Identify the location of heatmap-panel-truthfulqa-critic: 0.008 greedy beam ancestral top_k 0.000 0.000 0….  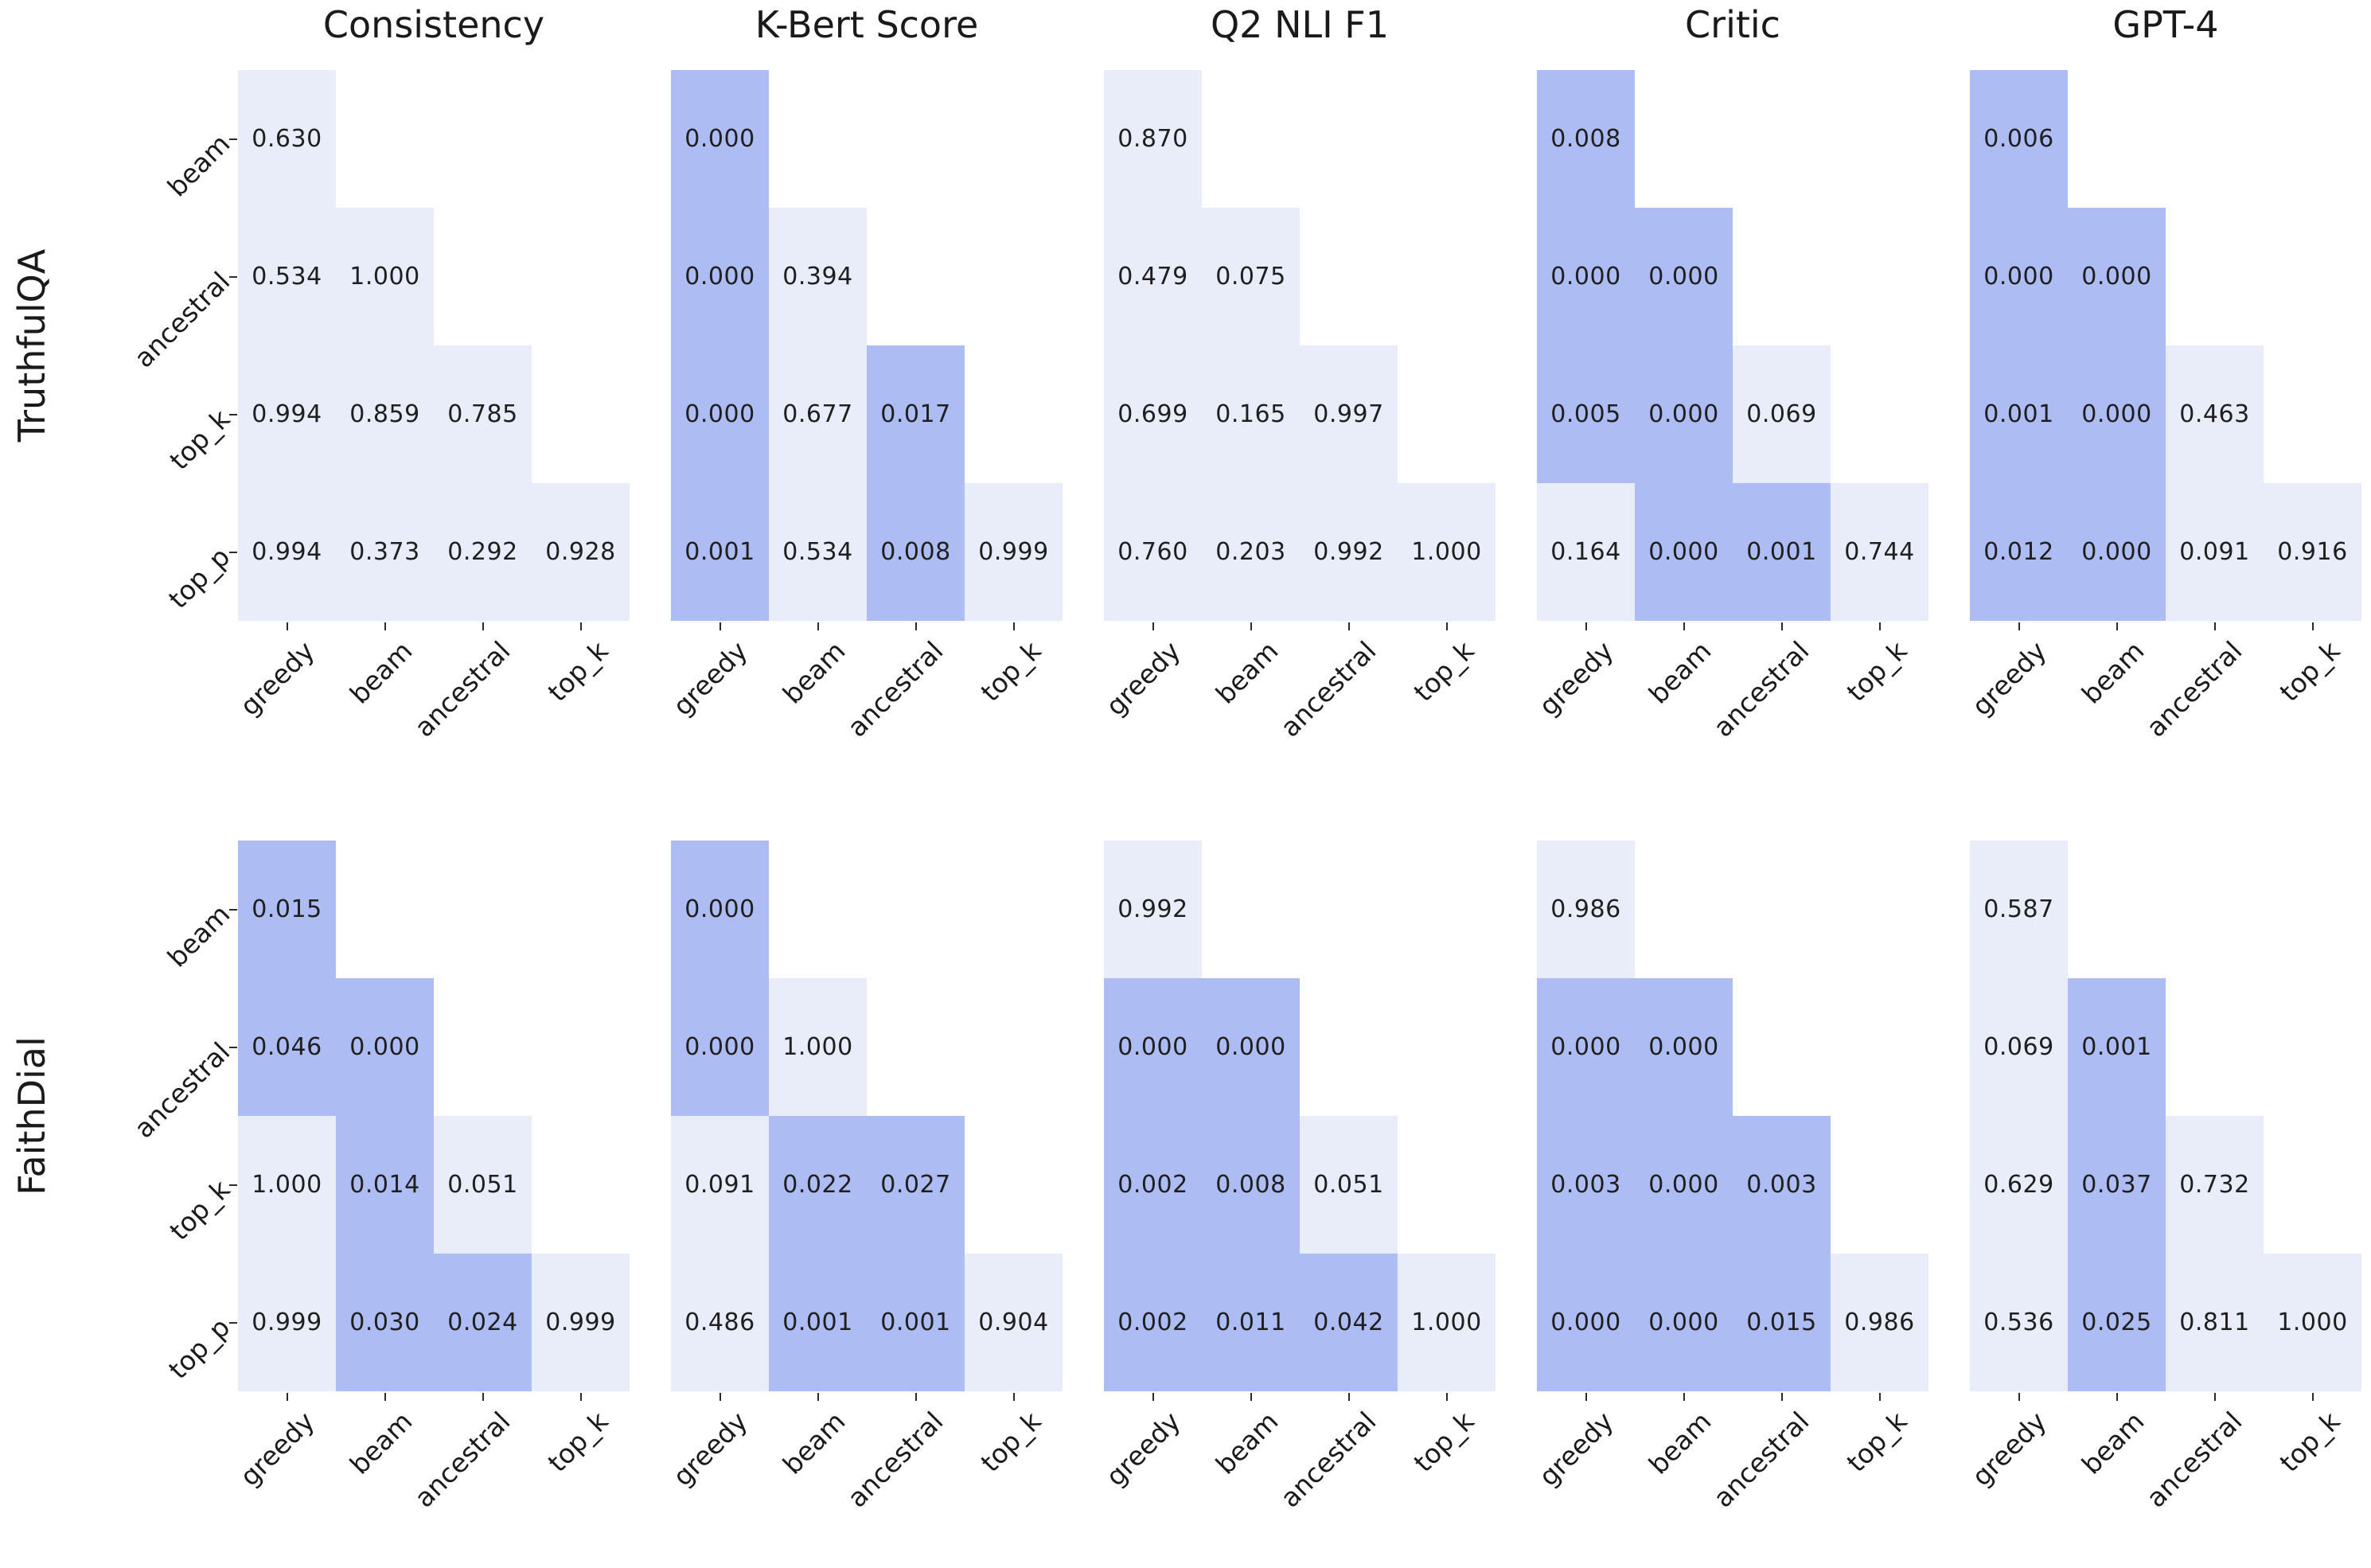
(1730, 406).